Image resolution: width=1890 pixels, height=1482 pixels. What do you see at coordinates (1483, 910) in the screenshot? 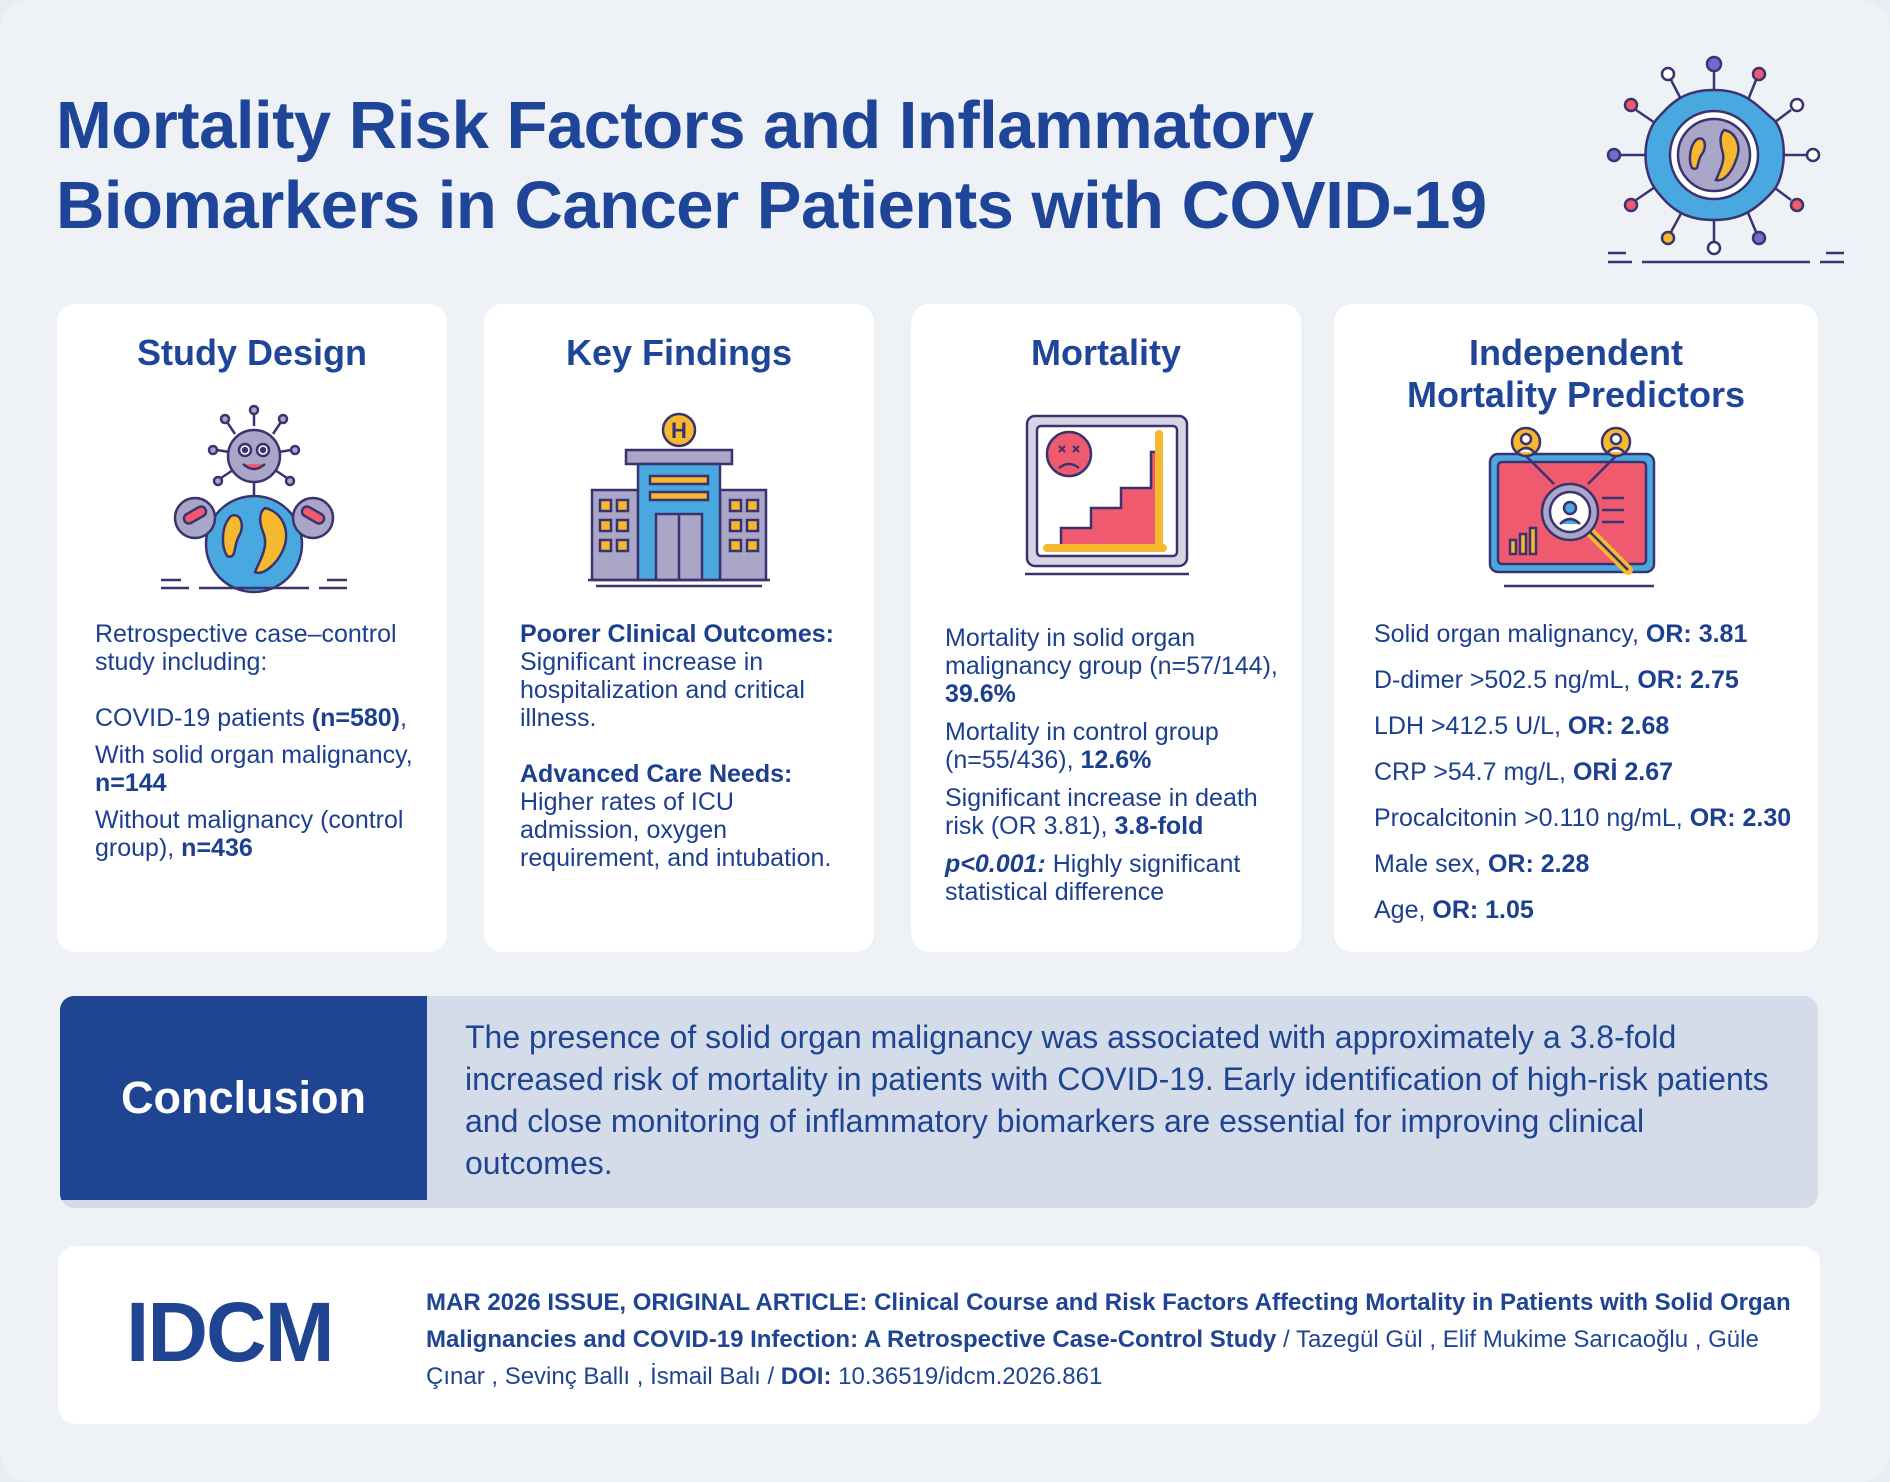
I see `predictor-value: OR: 1.05` at bounding box center [1483, 910].